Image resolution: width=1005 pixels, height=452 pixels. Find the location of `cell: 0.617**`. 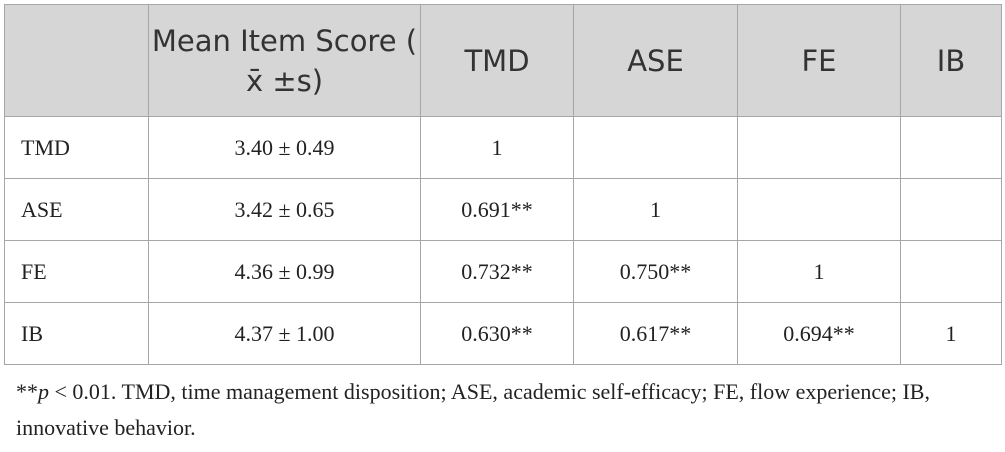

cell: 0.617** is located at coordinates (655, 333).